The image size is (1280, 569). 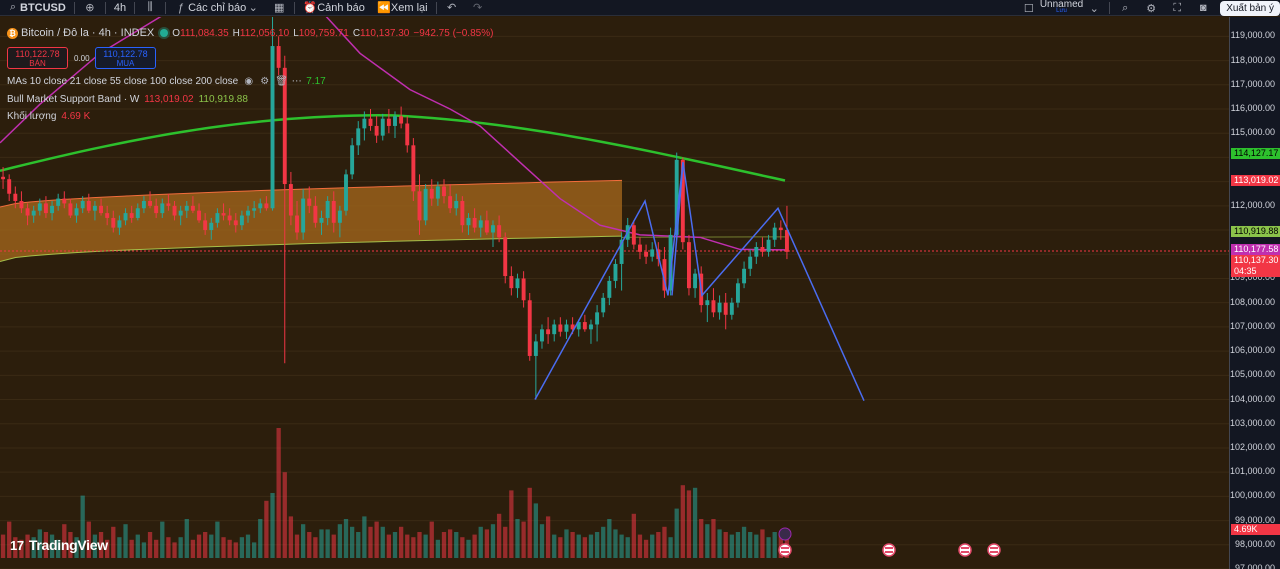 I want to click on redo-button: ↷, so click(x=478, y=8).